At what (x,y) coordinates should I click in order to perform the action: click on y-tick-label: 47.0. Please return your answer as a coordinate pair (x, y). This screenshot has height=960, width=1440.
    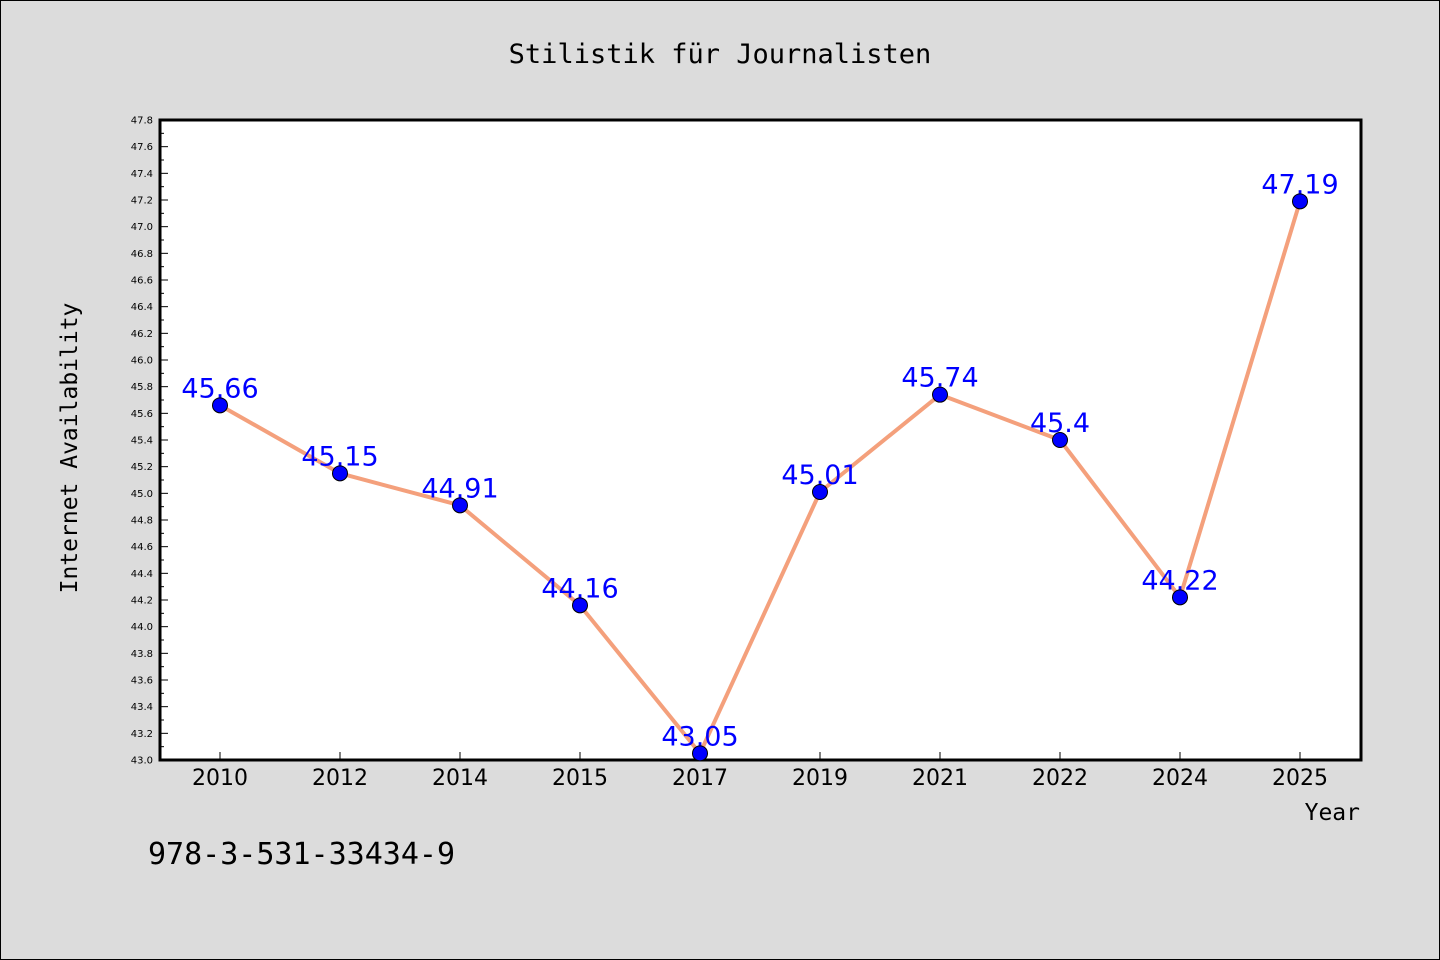
    Looking at the image, I should click on (142, 227).